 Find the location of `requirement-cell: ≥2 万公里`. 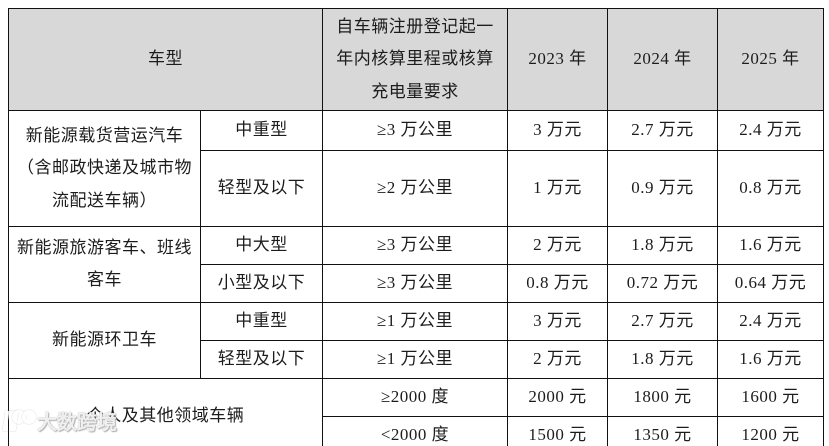

requirement-cell: ≥2 万公里 is located at coordinates (415, 188).